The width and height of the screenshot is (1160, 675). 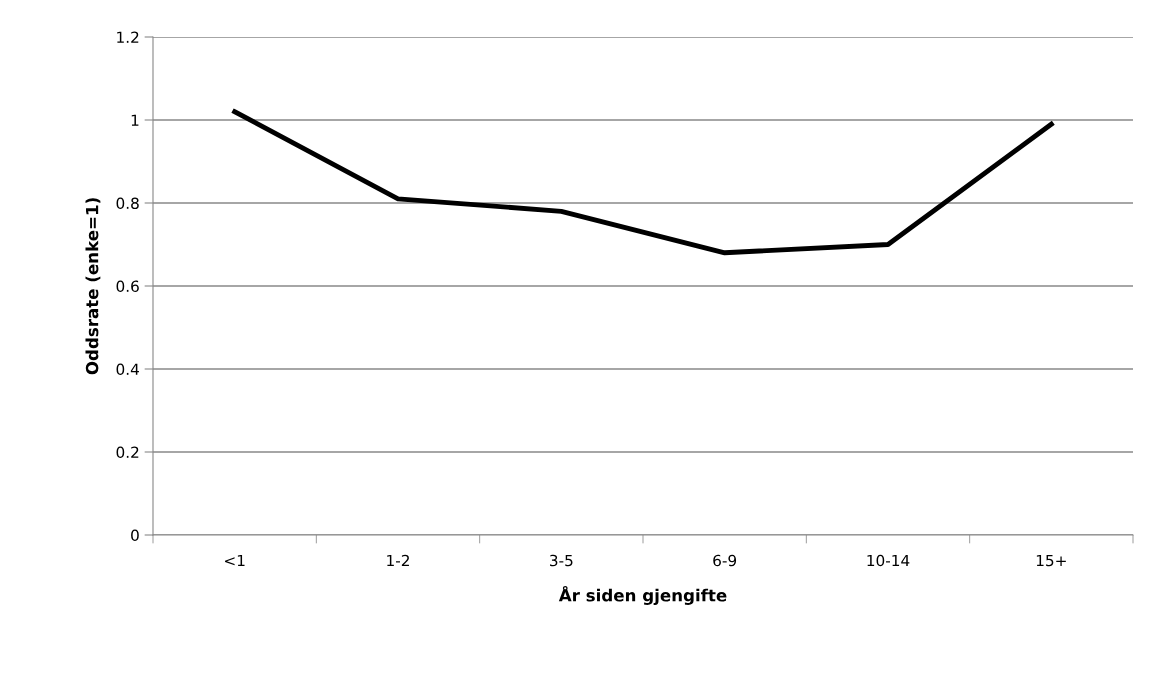 What do you see at coordinates (135, 120) in the screenshot?
I see `y-tick-label: 1` at bounding box center [135, 120].